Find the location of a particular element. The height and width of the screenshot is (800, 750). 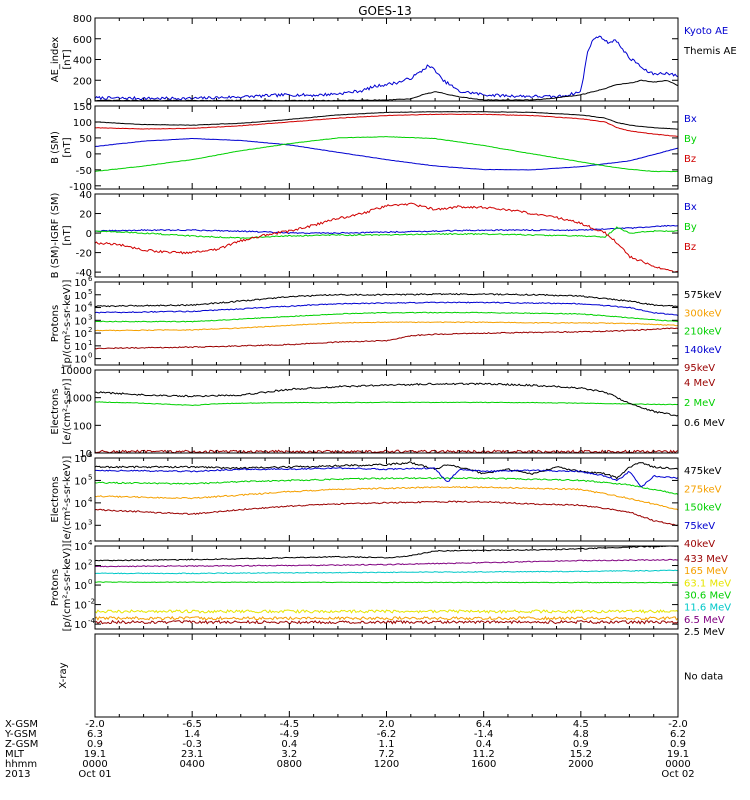

x-axis-value: 23.1 is located at coordinates (192, 754).